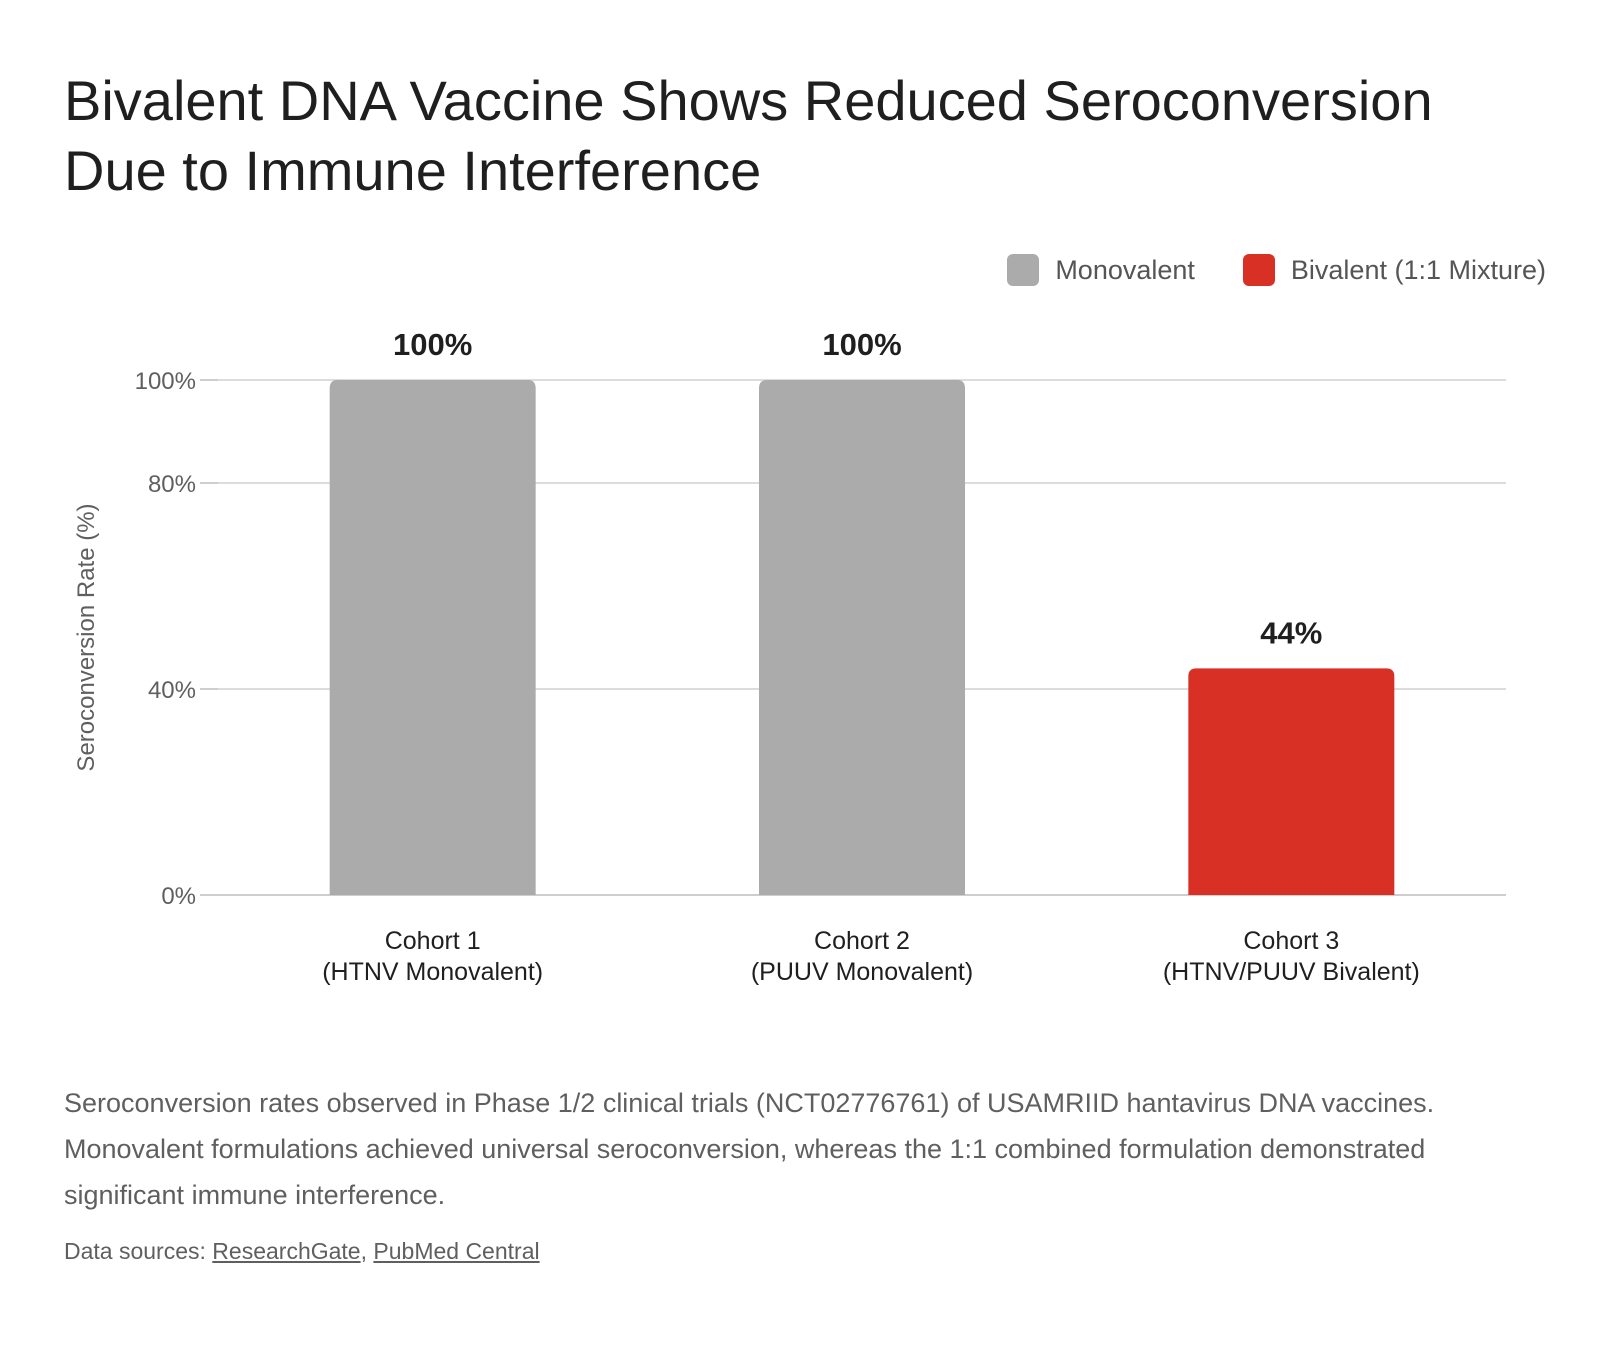 The image size is (1600, 1360). Describe the element at coordinates (178, 896) in the screenshot. I see `y-tick-label: 0%` at that location.